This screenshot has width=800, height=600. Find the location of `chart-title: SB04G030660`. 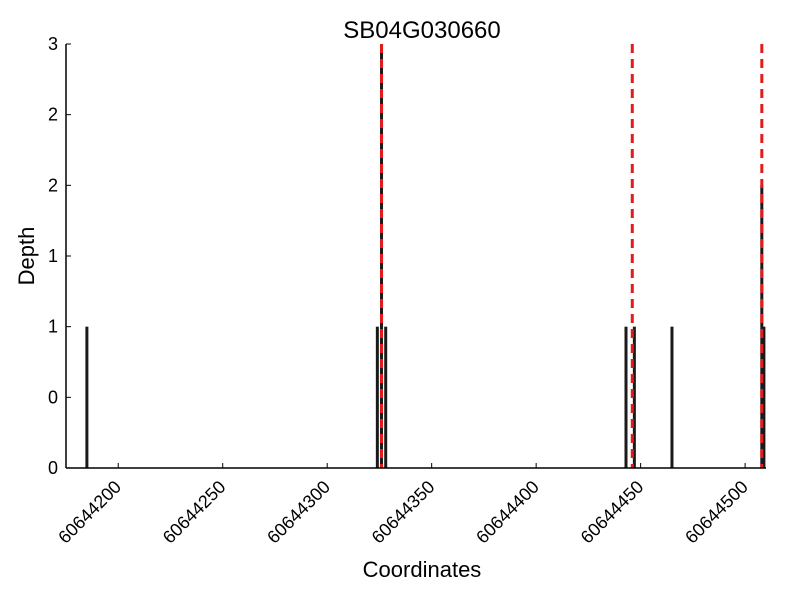

chart-title: SB04G030660 is located at coordinates (421, 30).